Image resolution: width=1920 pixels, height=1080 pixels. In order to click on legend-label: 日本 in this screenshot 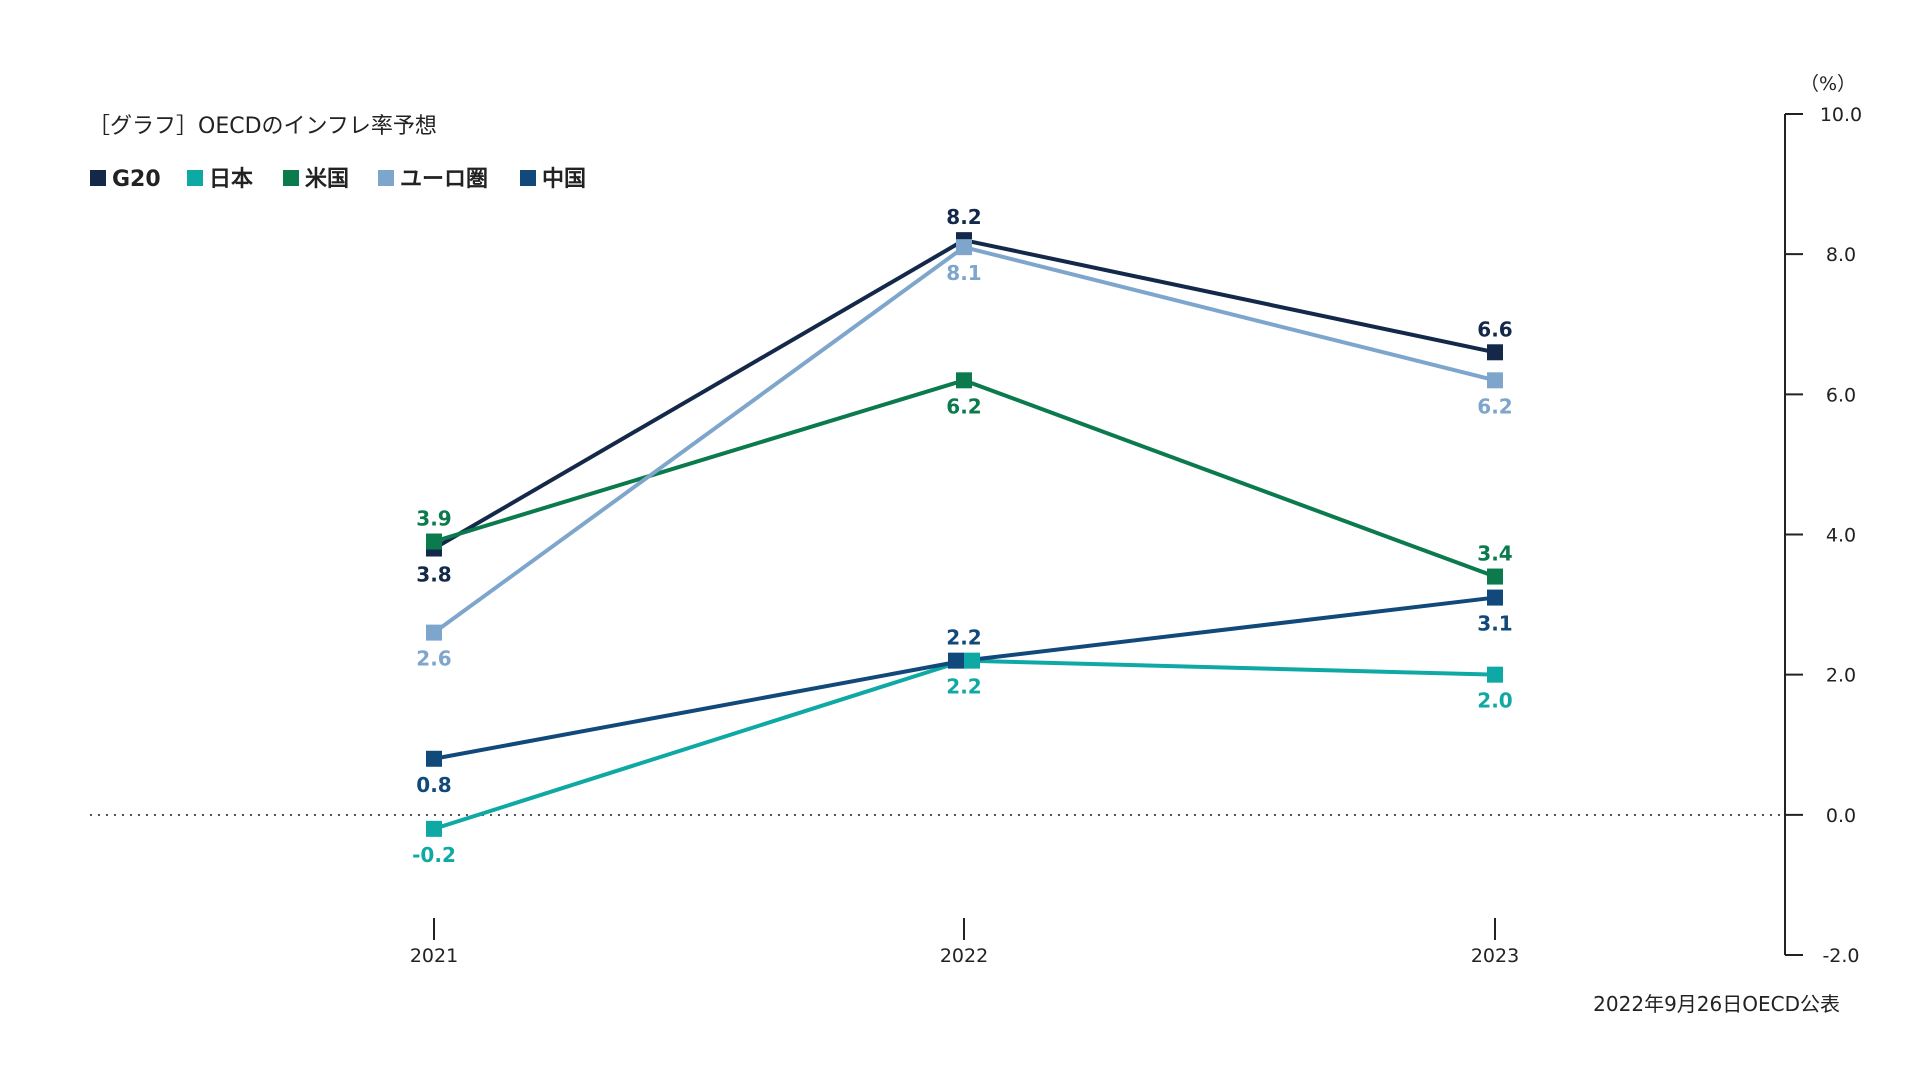, I will do `click(231, 179)`.